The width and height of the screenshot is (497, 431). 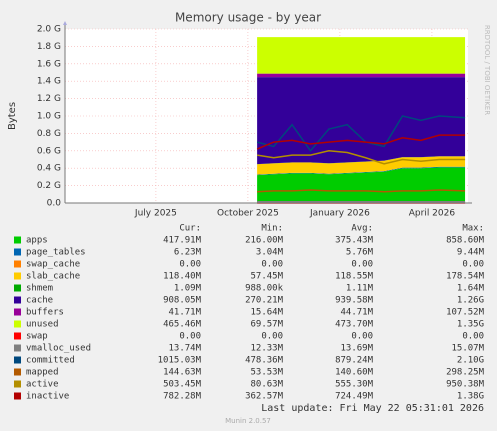 What do you see at coordinates (471, 253) in the screenshot?
I see `legend-stat: 9.44M` at bounding box center [471, 253].